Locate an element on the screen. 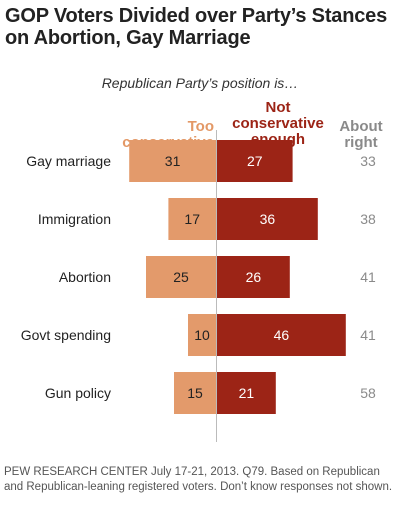  category-label-gun-policy: Gun policy is located at coordinates (78, 393).